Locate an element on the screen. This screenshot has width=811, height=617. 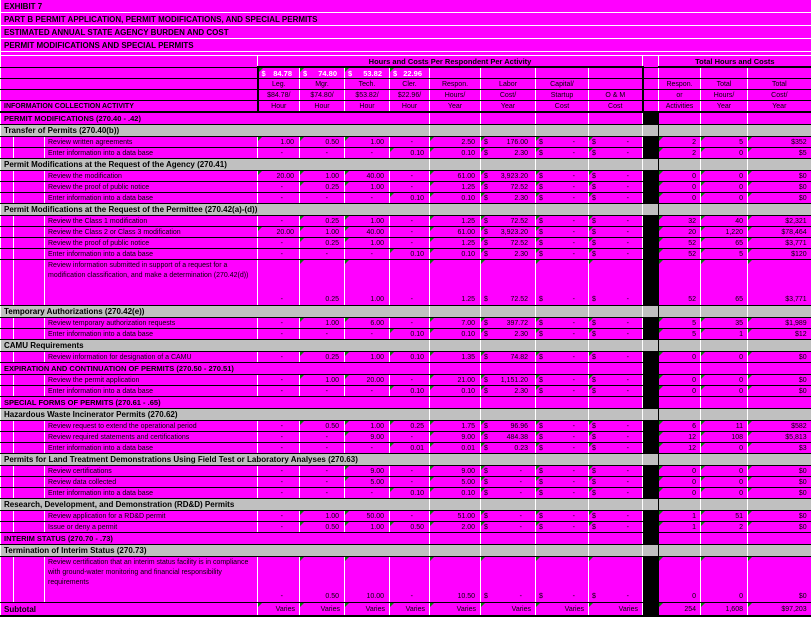
cell-hrs: 10.50 is located at coordinates (455, 579).